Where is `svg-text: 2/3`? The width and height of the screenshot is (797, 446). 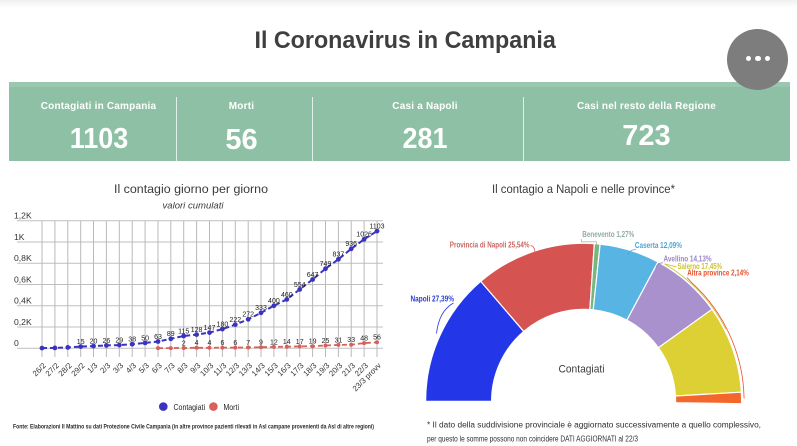 svg-text: 2/3 is located at coordinates (105, 368).